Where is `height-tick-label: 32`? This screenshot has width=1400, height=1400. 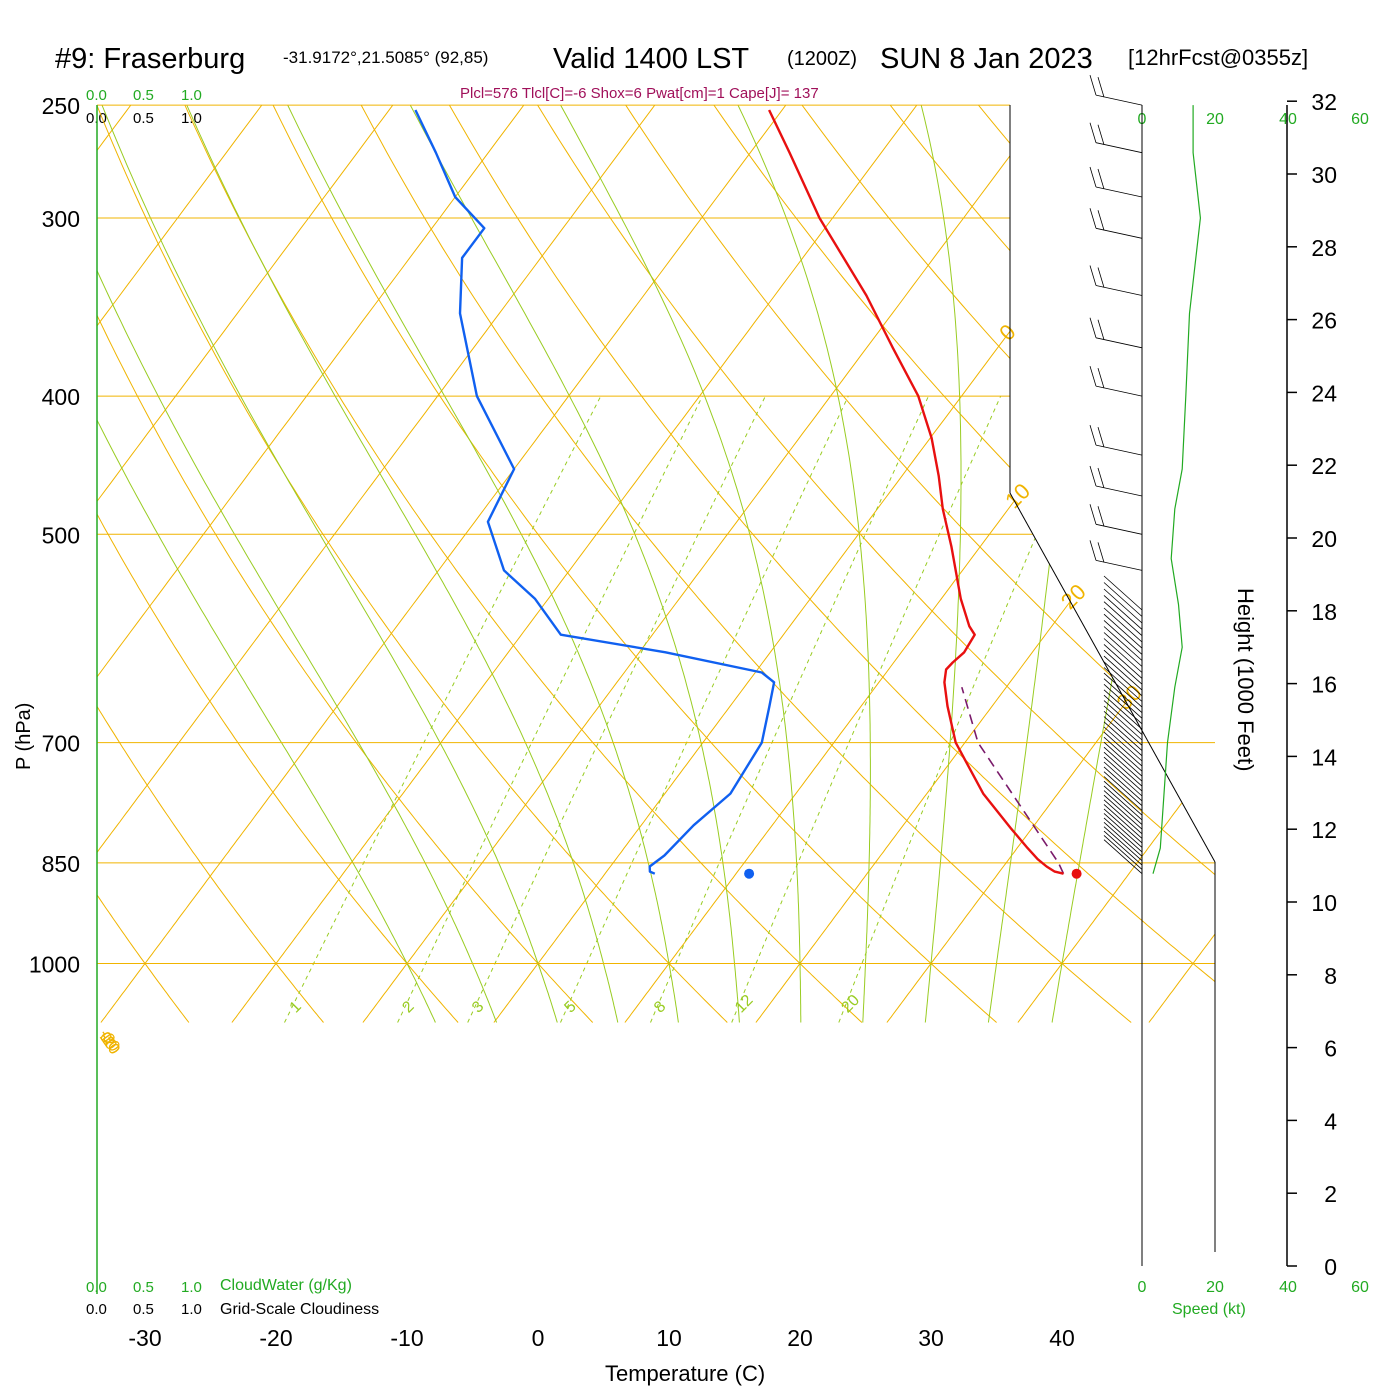
height-tick-label: 32 is located at coordinates (1324, 102).